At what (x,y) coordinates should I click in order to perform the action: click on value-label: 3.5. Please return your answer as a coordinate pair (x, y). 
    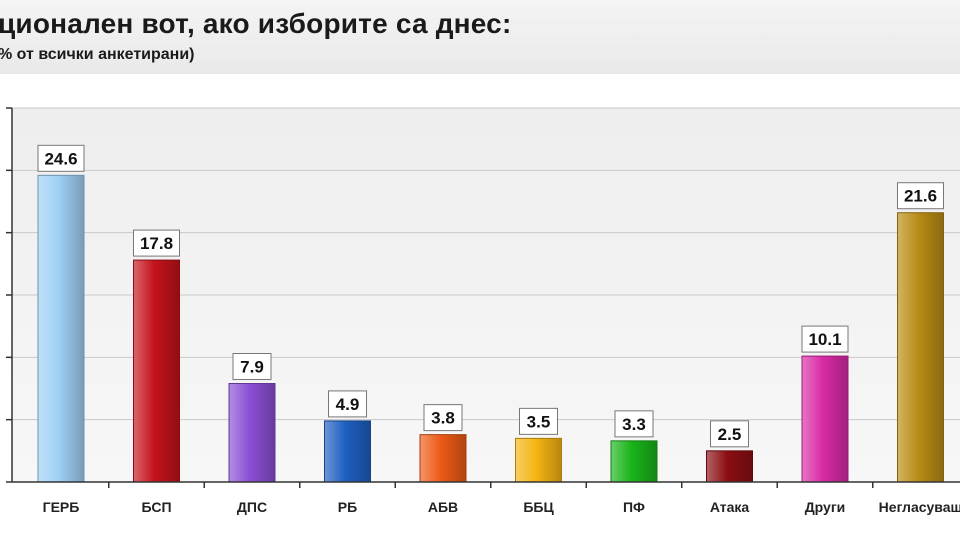
    Looking at the image, I should click on (539, 421).